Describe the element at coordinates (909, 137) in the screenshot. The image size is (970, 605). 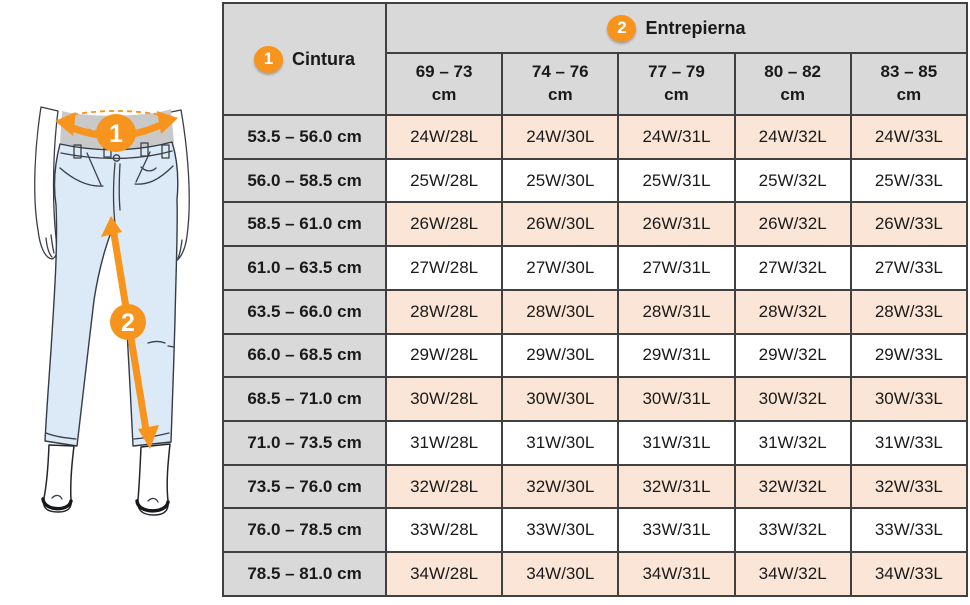
I see `size-cell: 24W/33L` at that location.